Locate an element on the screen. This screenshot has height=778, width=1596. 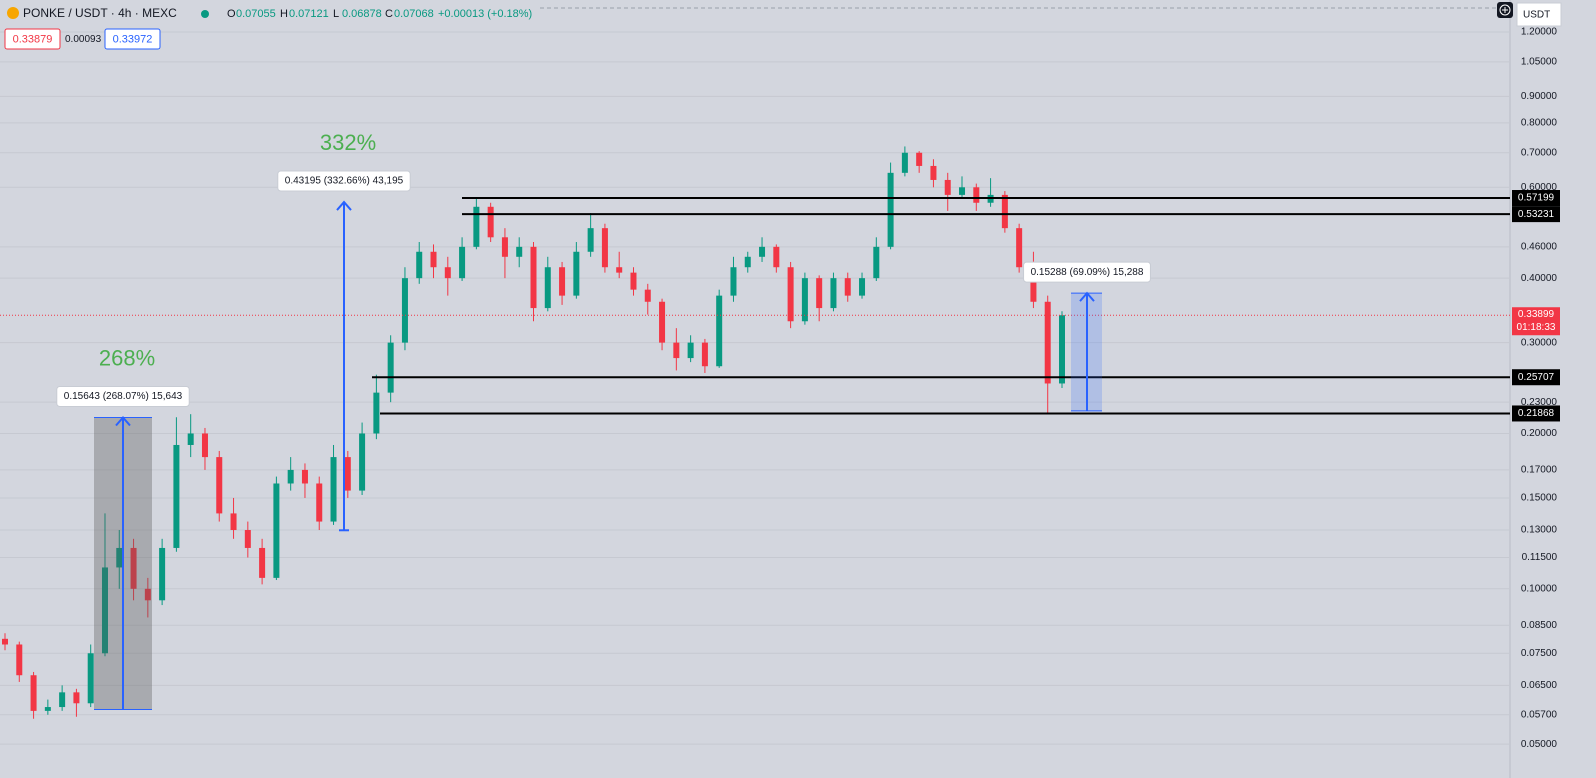
measure-label: 0.15643 (268.07%) 15,643 is located at coordinates (123, 396).